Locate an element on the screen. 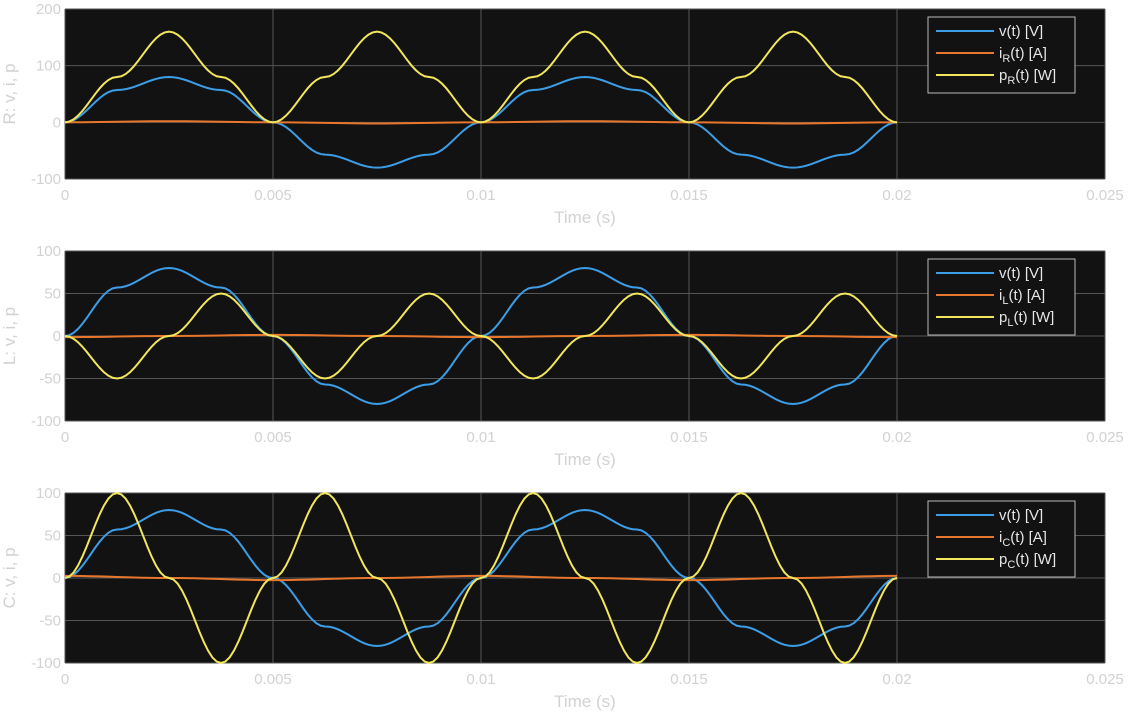 The image size is (1130, 713). legend-entry: iL(t) [A] is located at coordinates (1022, 297).